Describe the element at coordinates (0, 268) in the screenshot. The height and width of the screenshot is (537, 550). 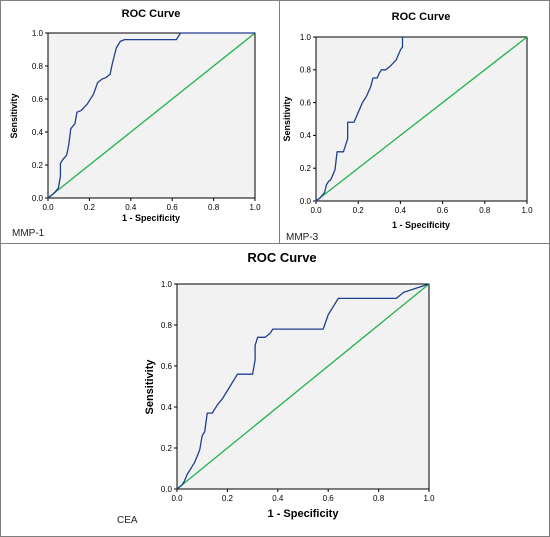
I see `frame-left-border` at that location.